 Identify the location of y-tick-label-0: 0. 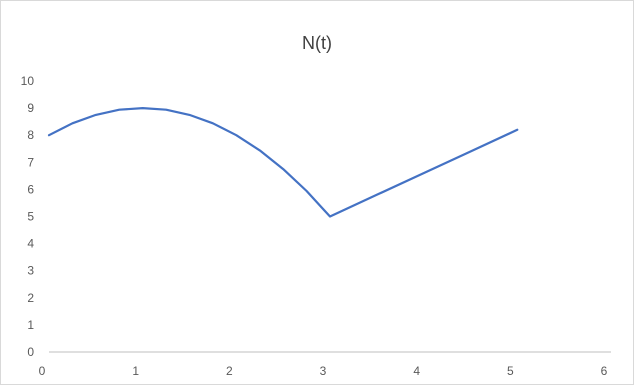
(30, 352).